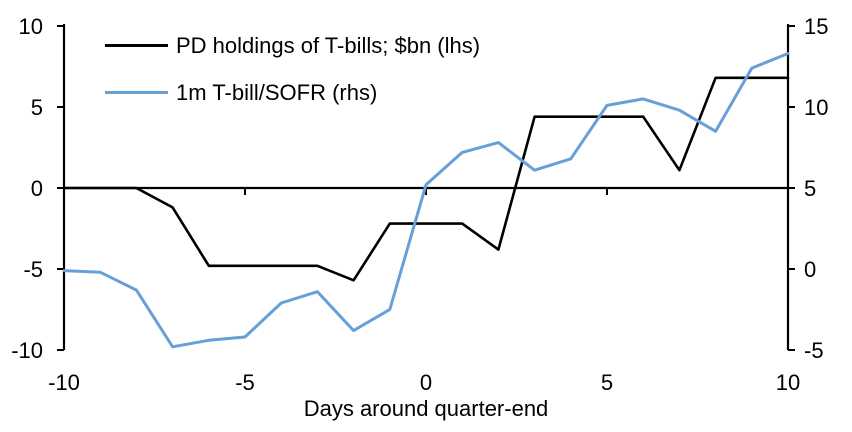 This screenshot has height=432, width=852. I want to click on x-axis-tick-label: 5, so click(607, 382).